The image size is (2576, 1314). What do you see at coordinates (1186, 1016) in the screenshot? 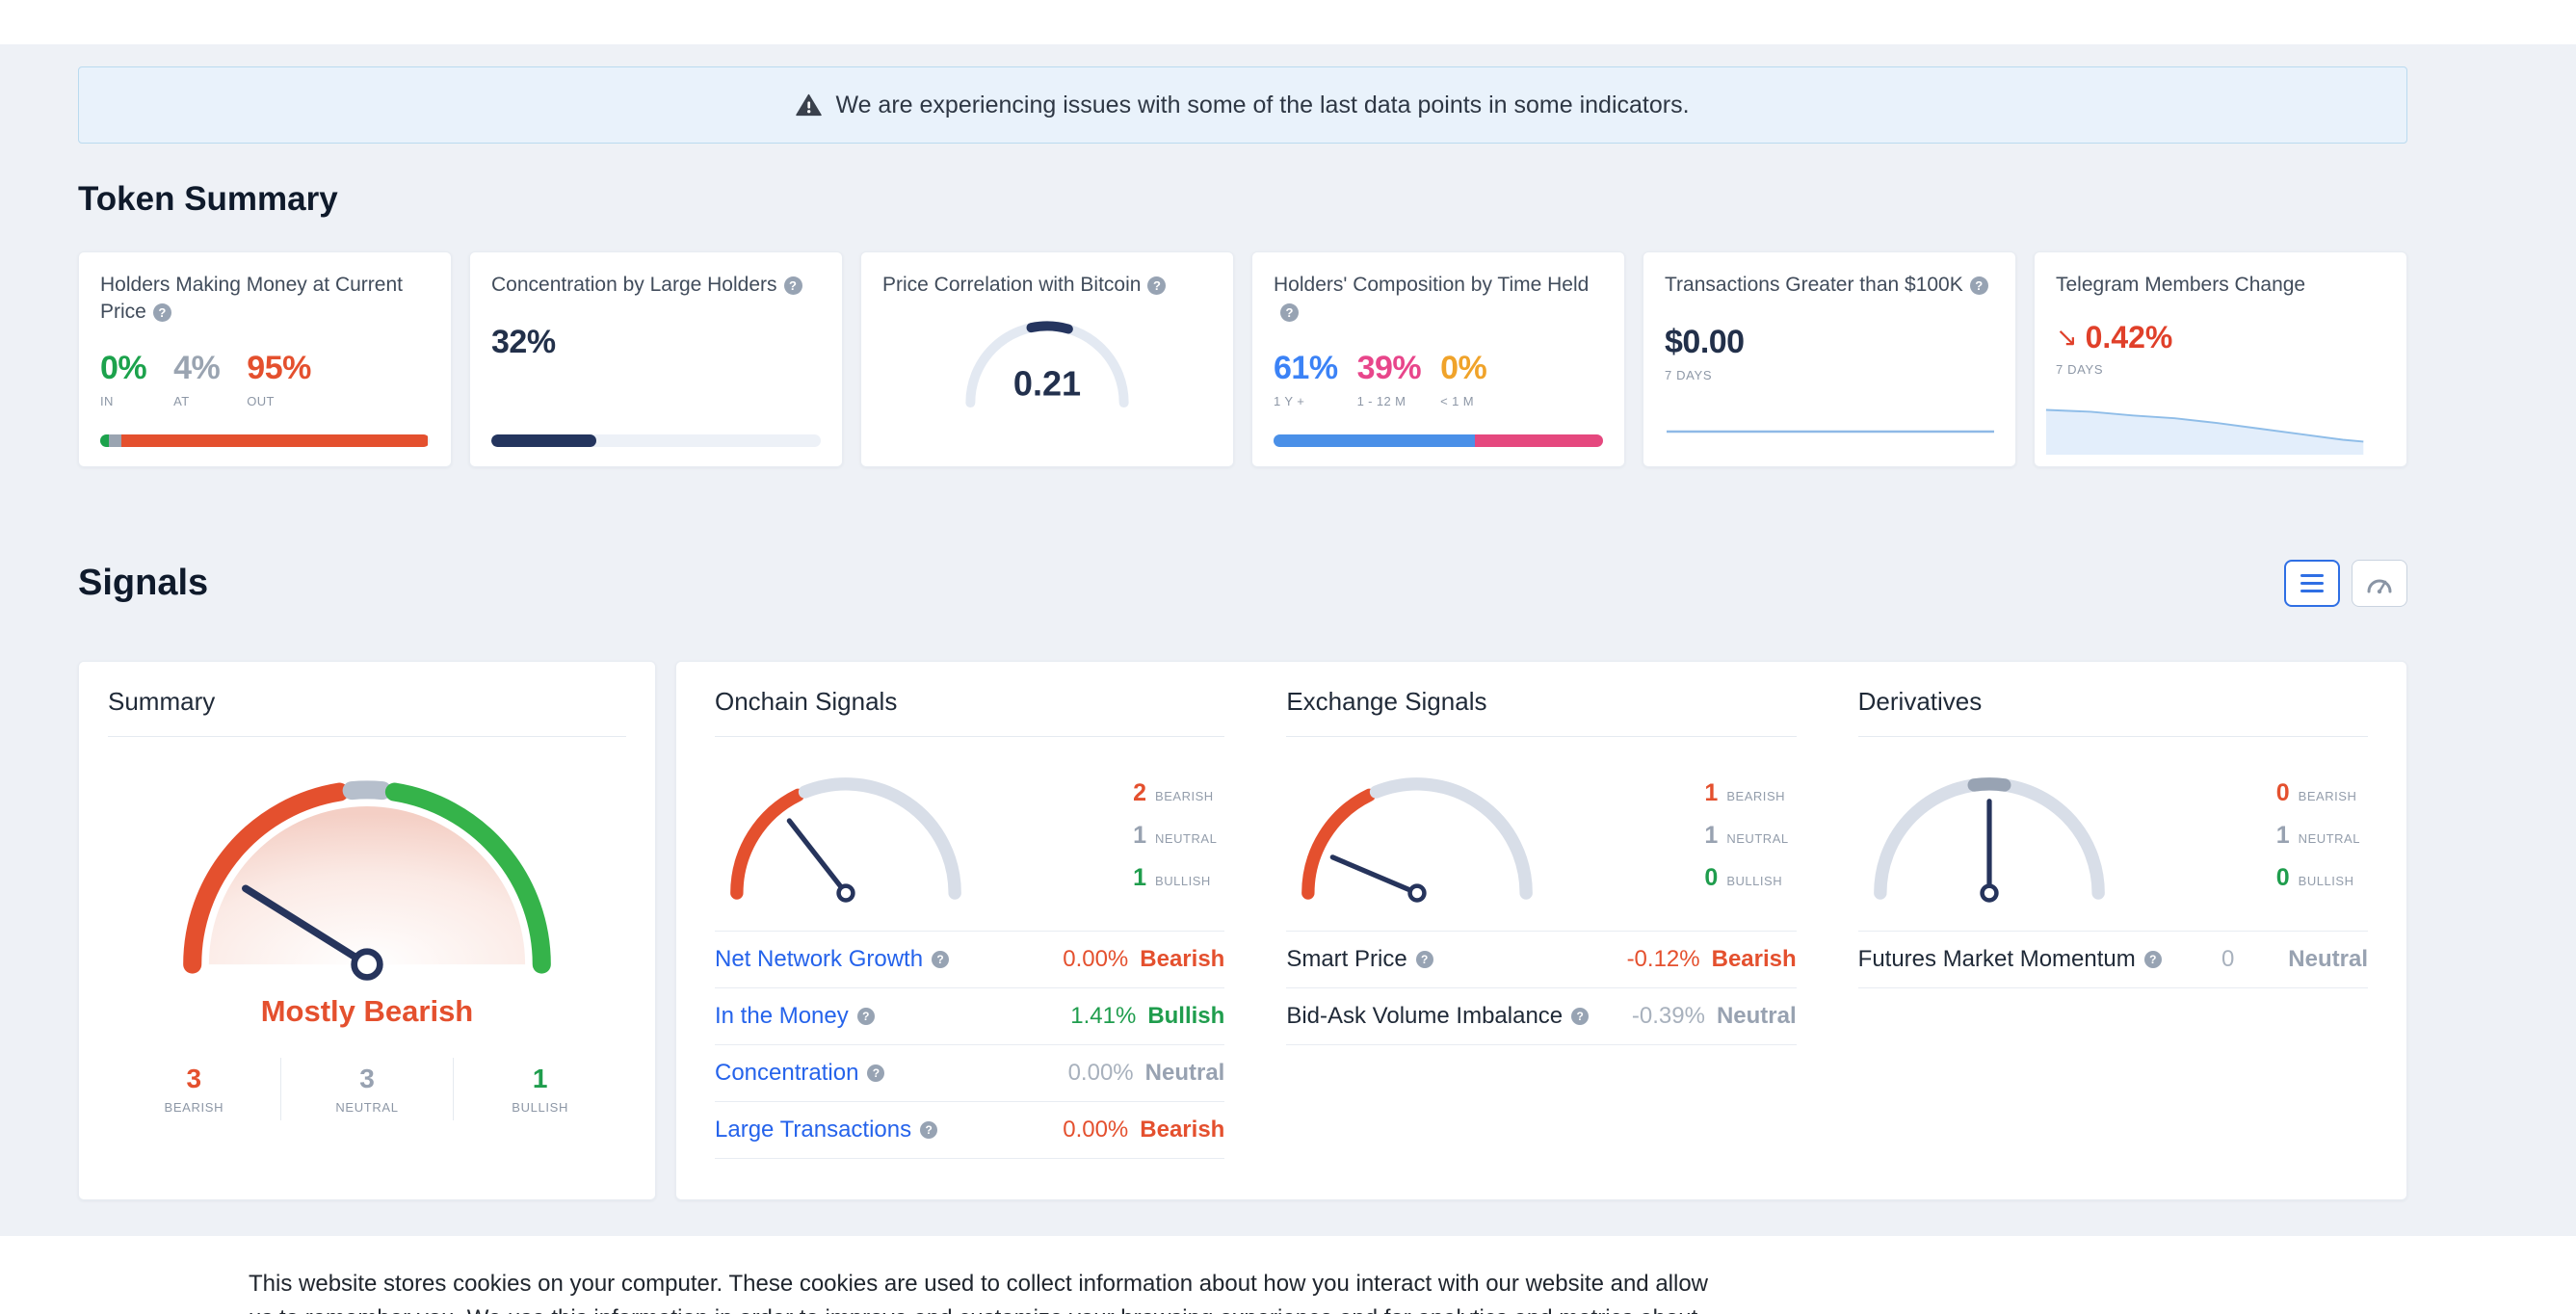
I see `row-status: Bullish` at bounding box center [1186, 1016].